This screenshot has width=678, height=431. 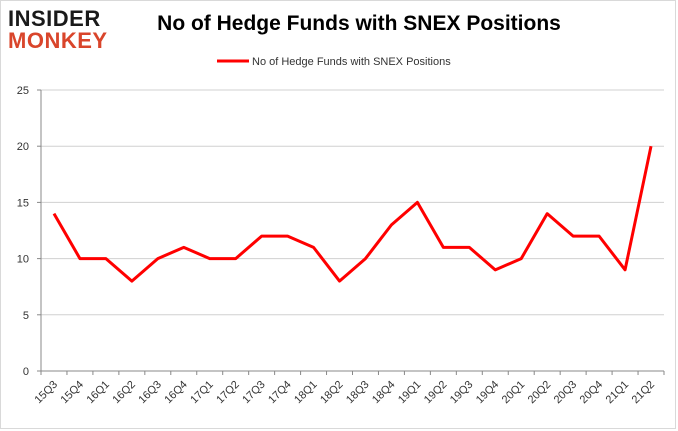 What do you see at coordinates (306, 393) in the screenshot?
I see `x-tick-label: 18Q1` at bounding box center [306, 393].